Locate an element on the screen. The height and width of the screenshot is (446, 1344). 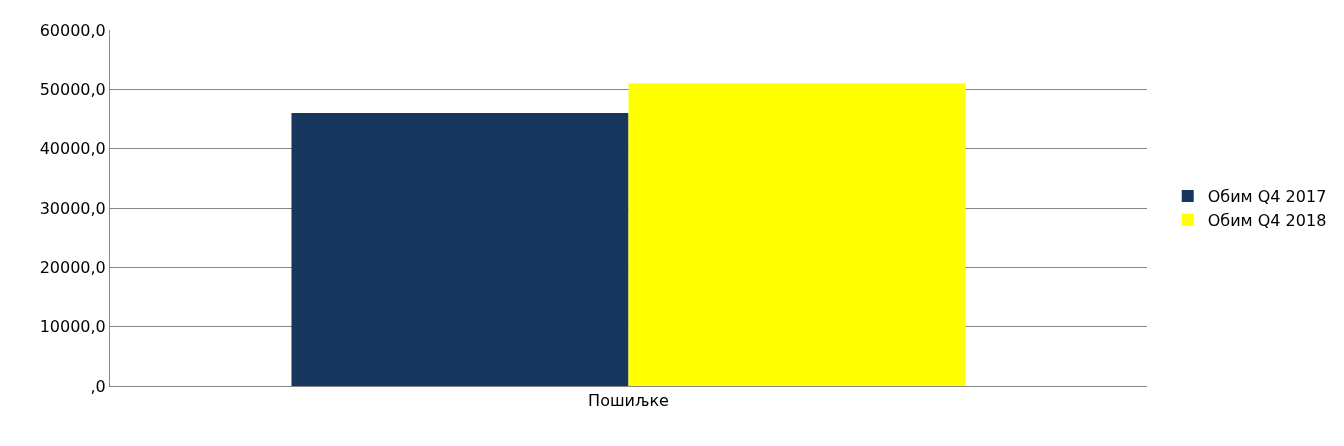
x-tick-label: Пошиљке is located at coordinates (628, 401).